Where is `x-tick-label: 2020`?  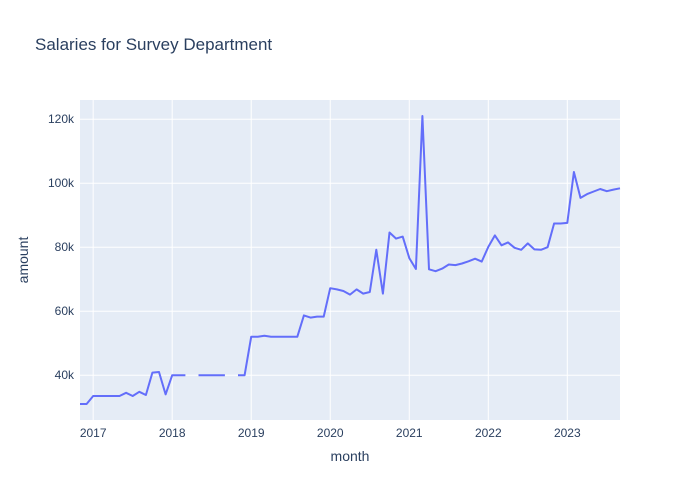 x-tick-label: 2020 is located at coordinates (330, 433).